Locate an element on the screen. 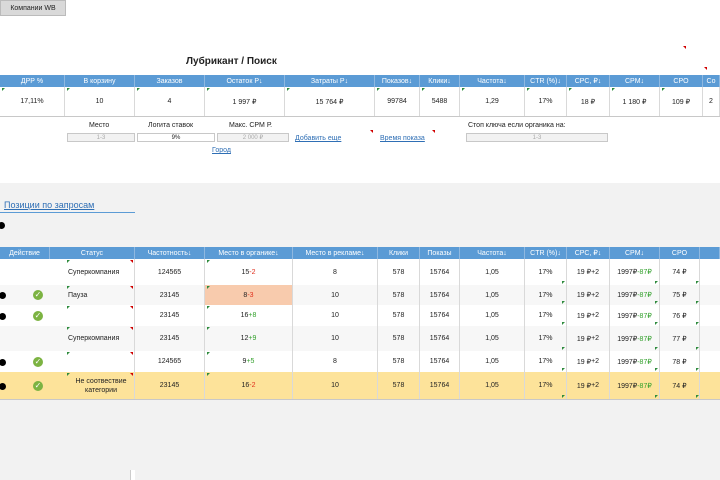 This screenshot has height=480, width=720. status-cell: Не соотвествие категории is located at coordinates (100, 385).